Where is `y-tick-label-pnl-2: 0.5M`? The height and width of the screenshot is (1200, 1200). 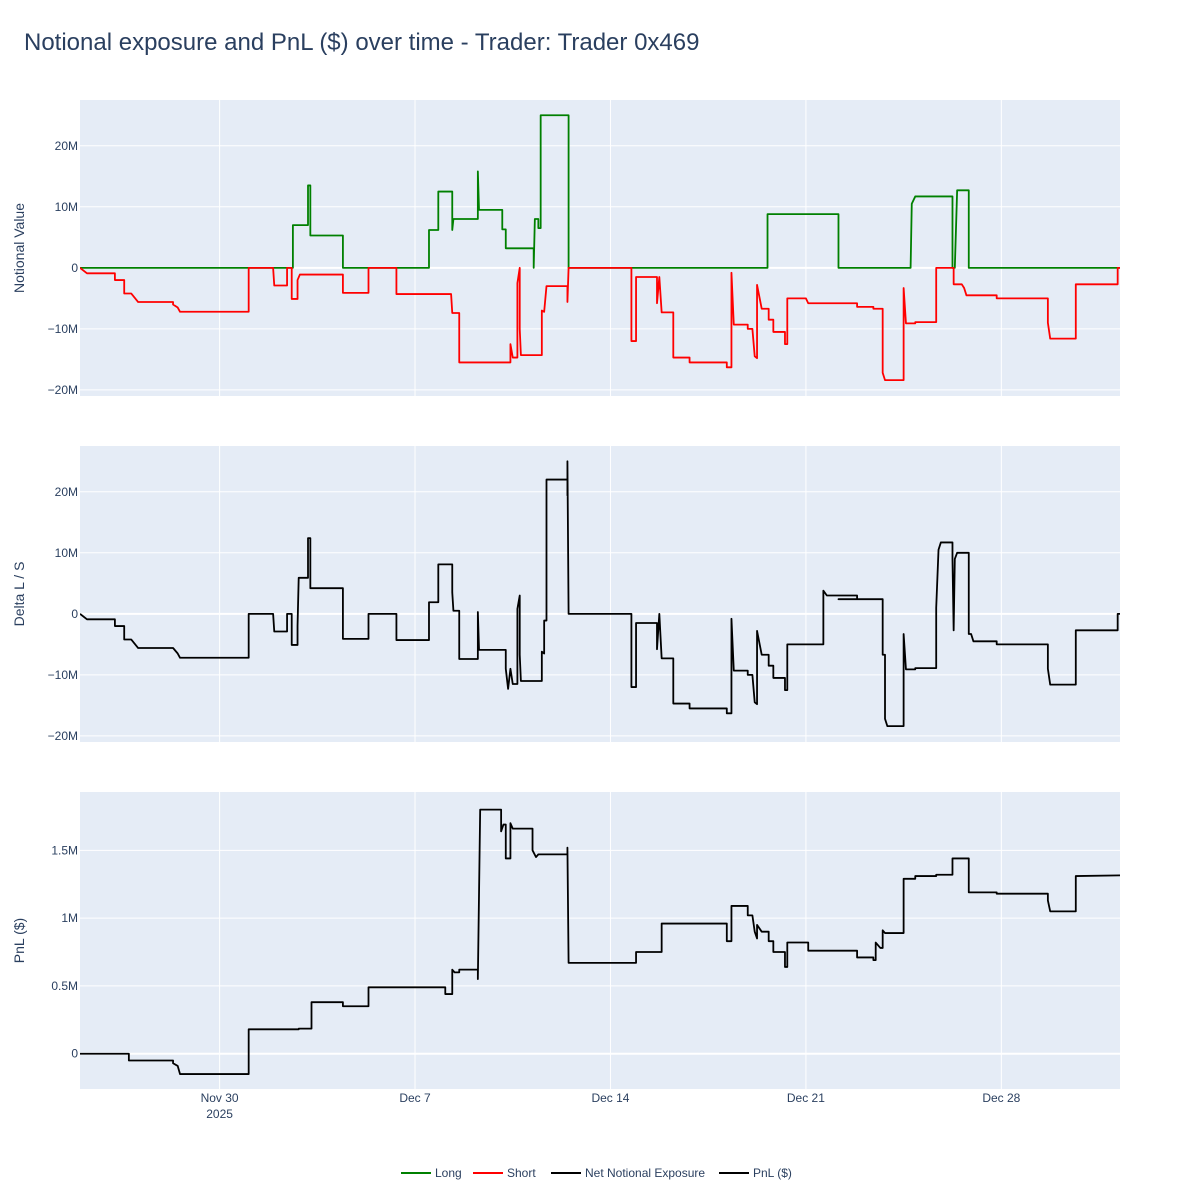 y-tick-label-pnl-2: 0.5M is located at coordinates (64, 986).